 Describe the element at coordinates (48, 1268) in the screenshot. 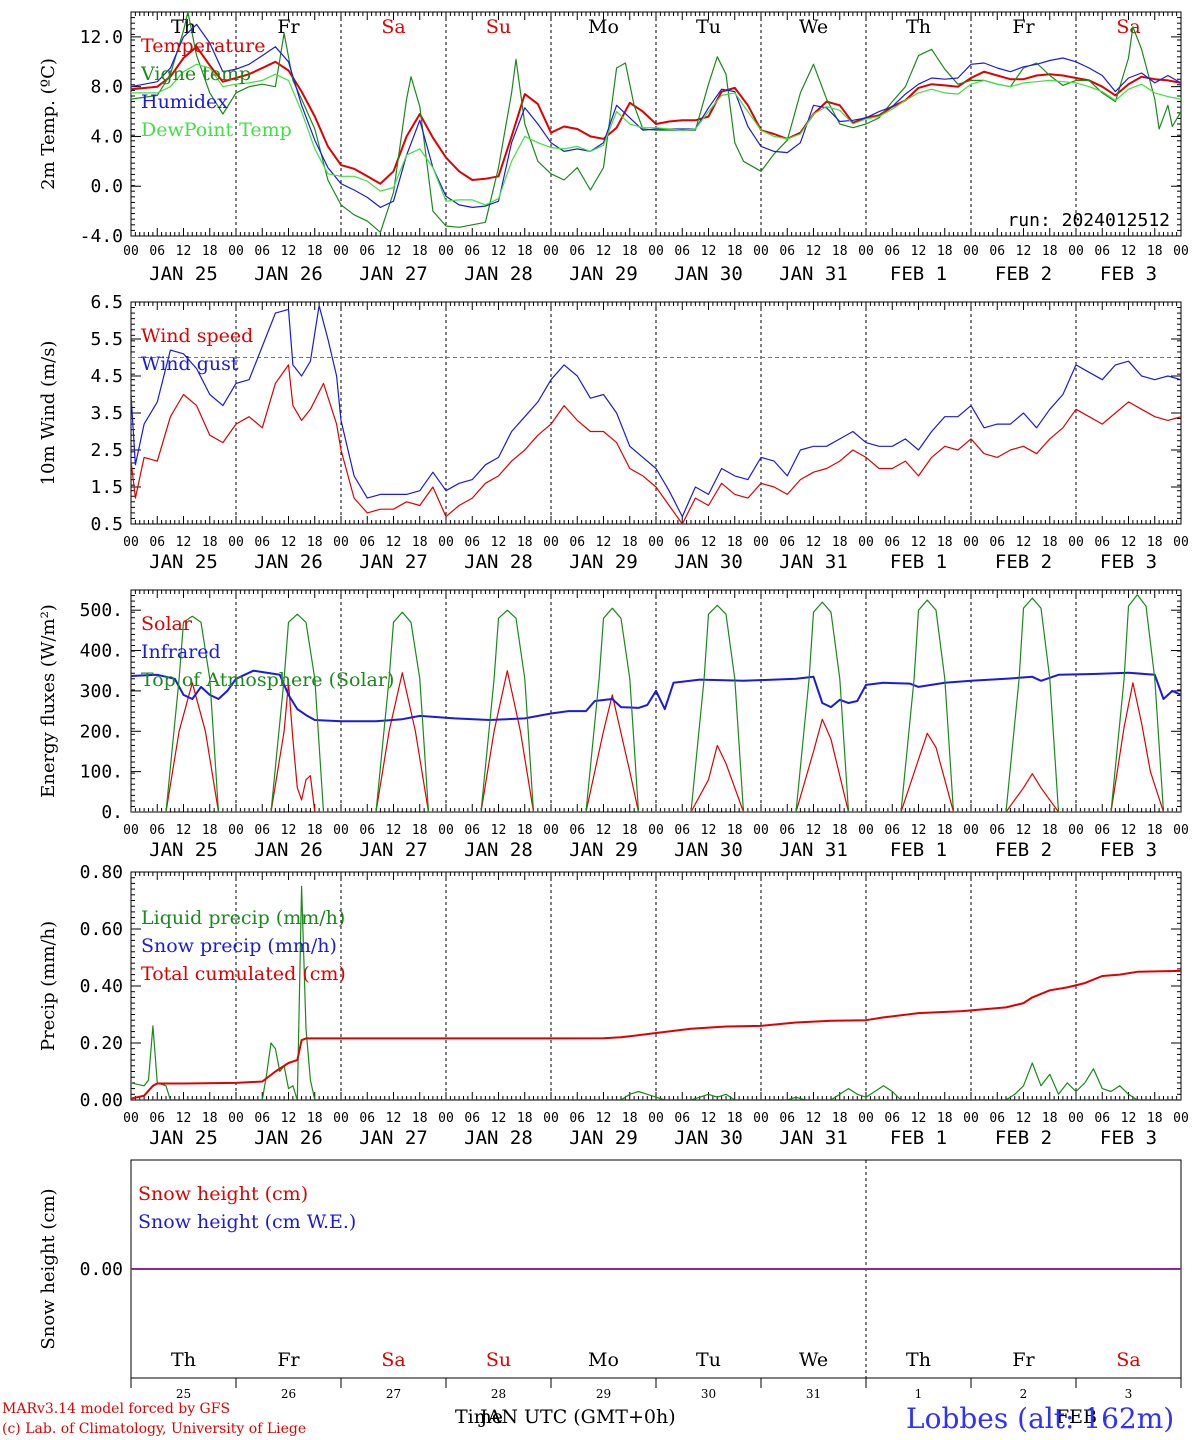

I see `y-axis-label: Snow height (cm)` at that location.